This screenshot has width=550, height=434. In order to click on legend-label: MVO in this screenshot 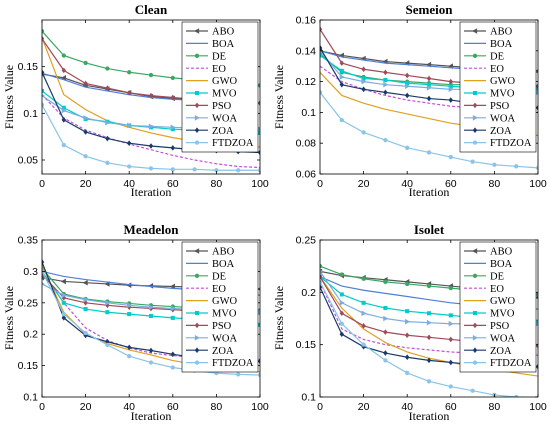, I will do `click(224, 94)`.